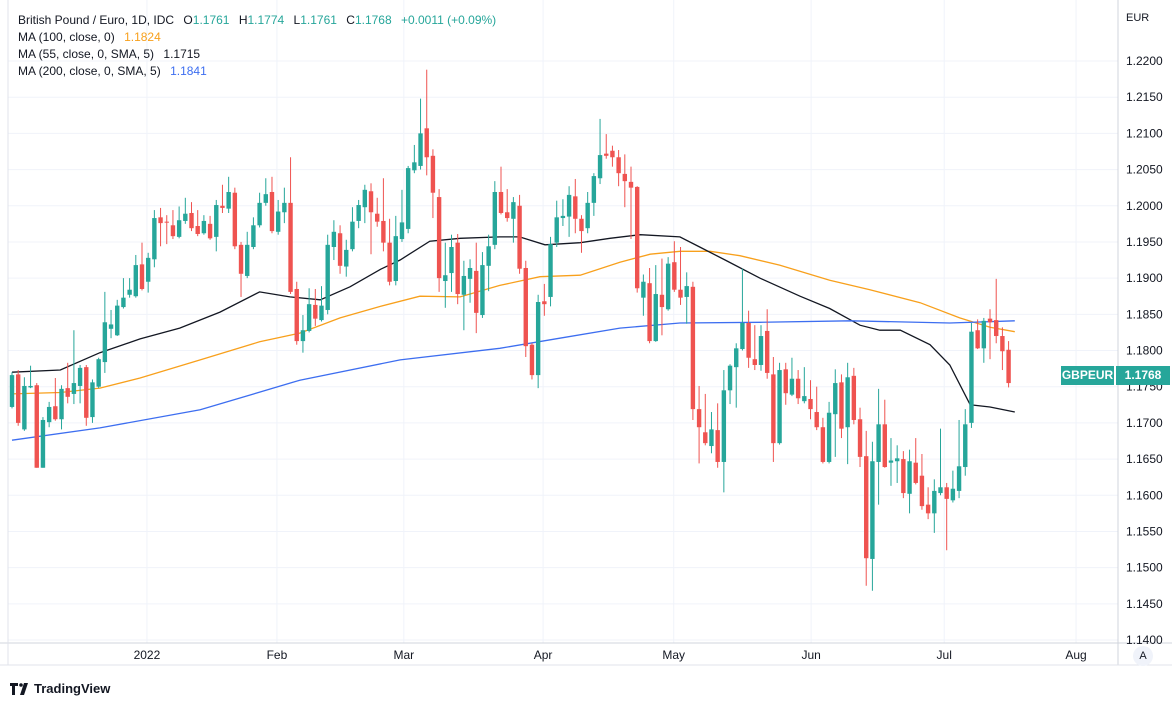 This screenshot has height=703, width=1172. What do you see at coordinates (1144, 423) in the screenshot?
I see `y-tick-label: 1.1700` at bounding box center [1144, 423].